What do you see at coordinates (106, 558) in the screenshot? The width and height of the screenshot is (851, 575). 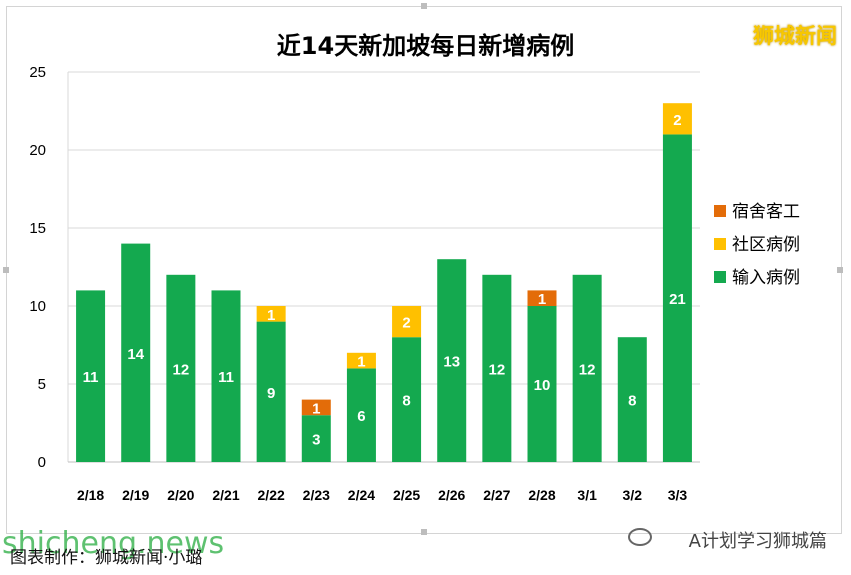 I see `footer-credit: 图表制作：狮城新闻·小璐` at bounding box center [106, 558].